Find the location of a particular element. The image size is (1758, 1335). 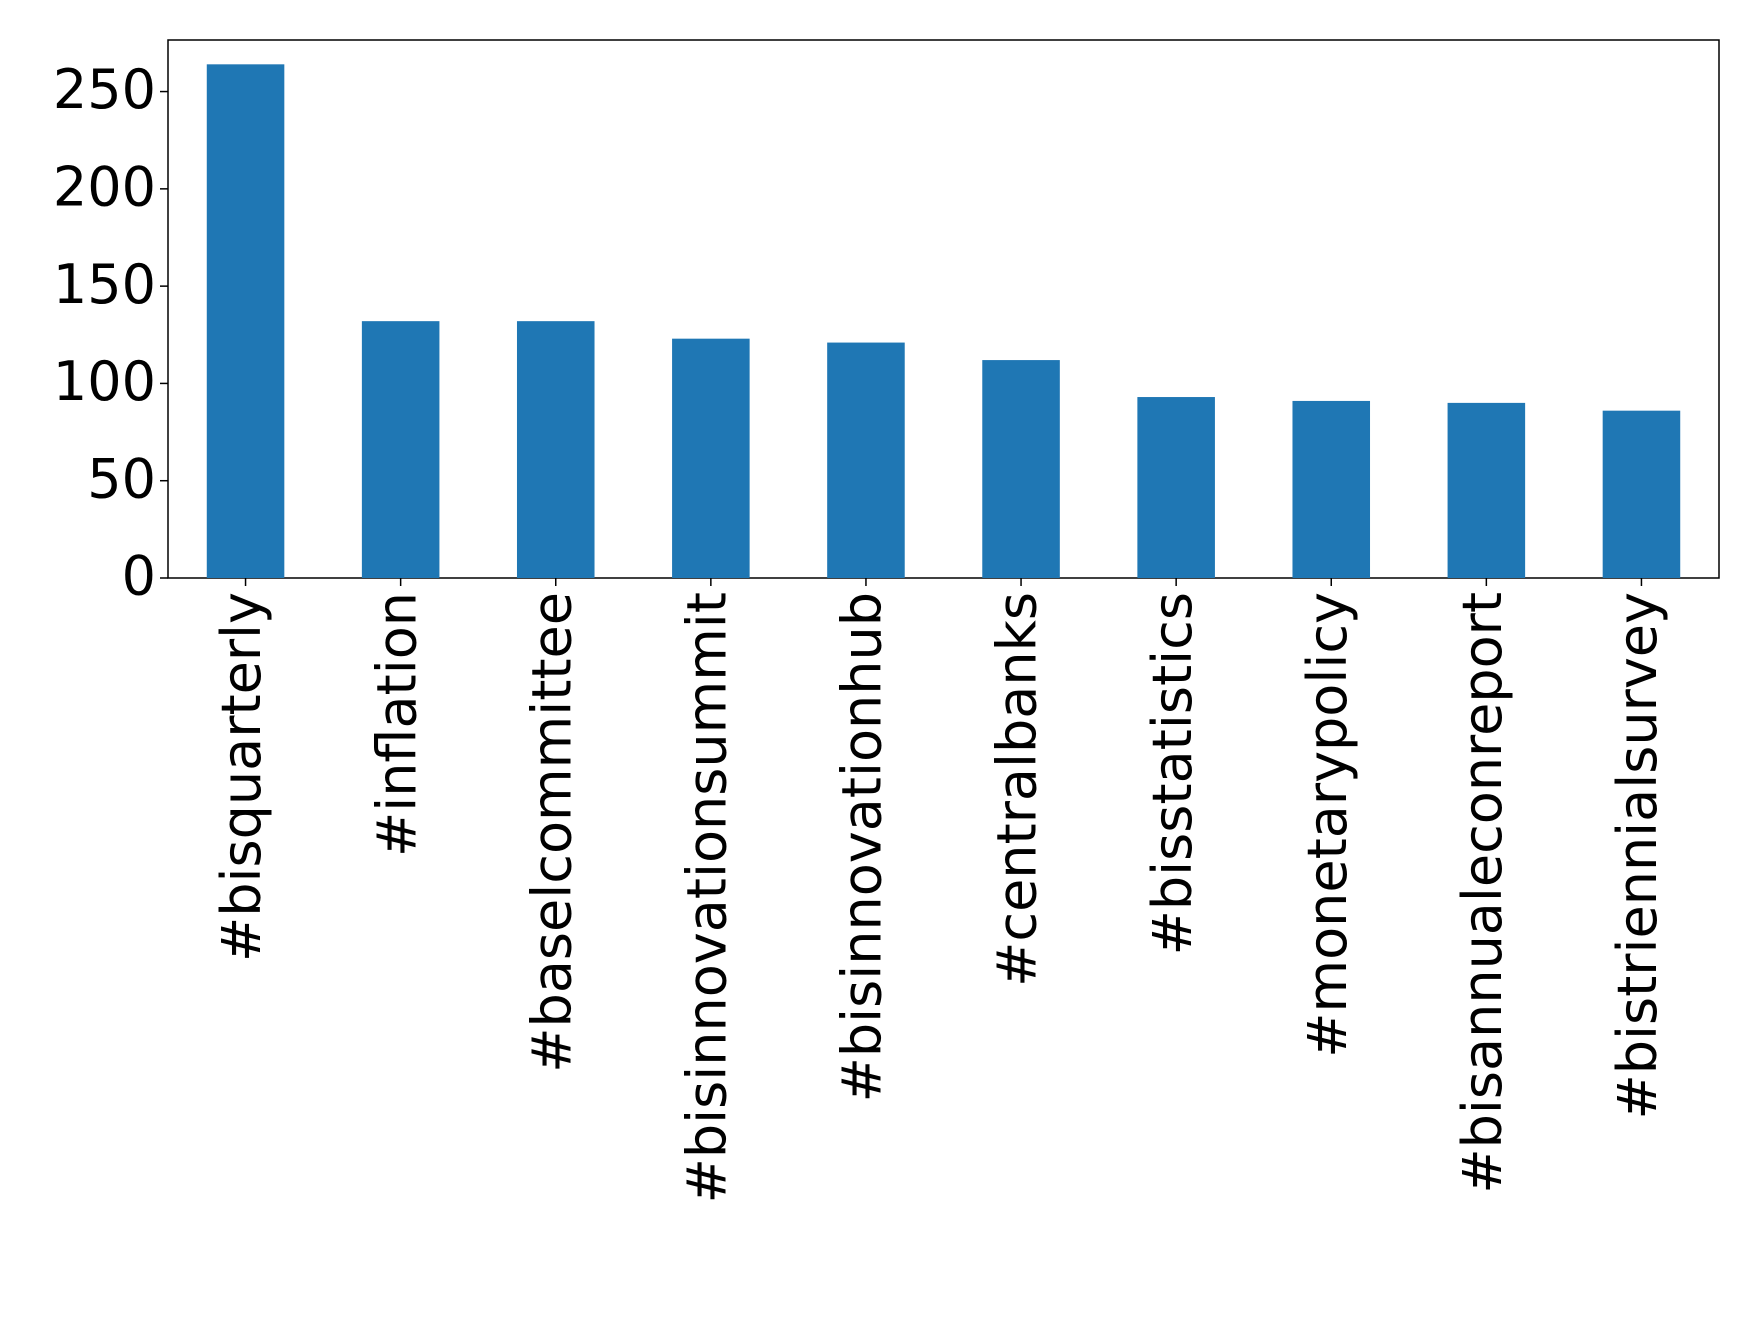

y-tick-label: 250 is located at coordinates (104, 89).